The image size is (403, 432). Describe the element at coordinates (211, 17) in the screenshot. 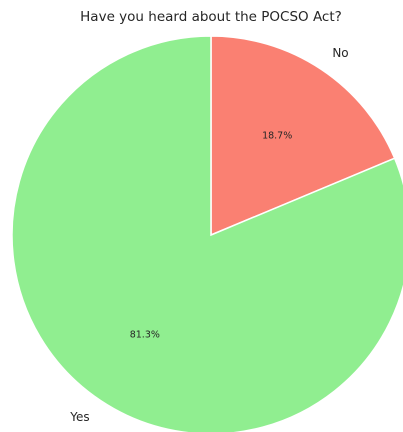

I see `chart-title: Have you heard about the POCSO Act?` at that location.